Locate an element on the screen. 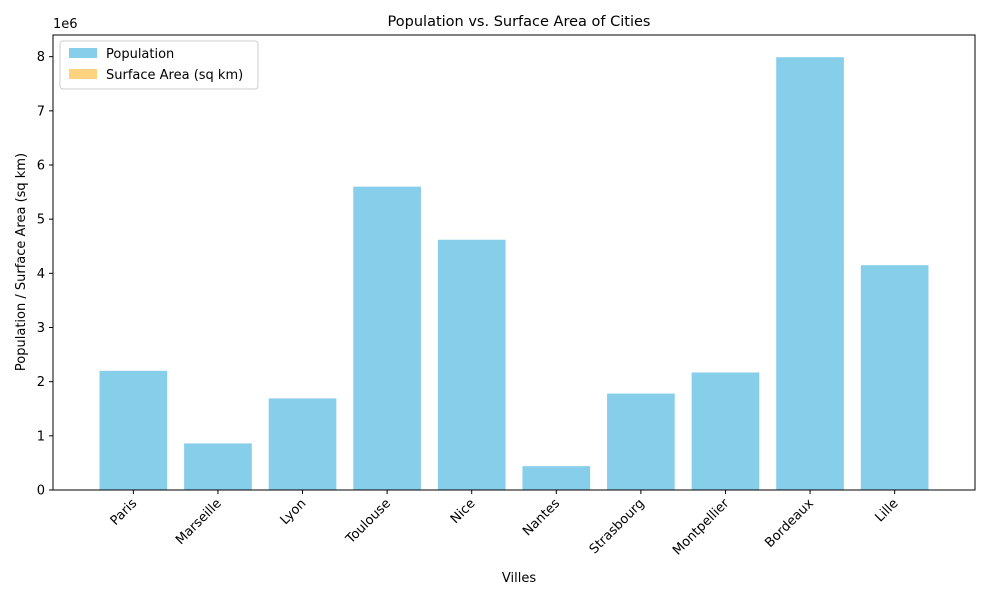 Image resolution: width=1000 pixels, height=600 pixels. y-tick-label: 3 is located at coordinates (41, 328).